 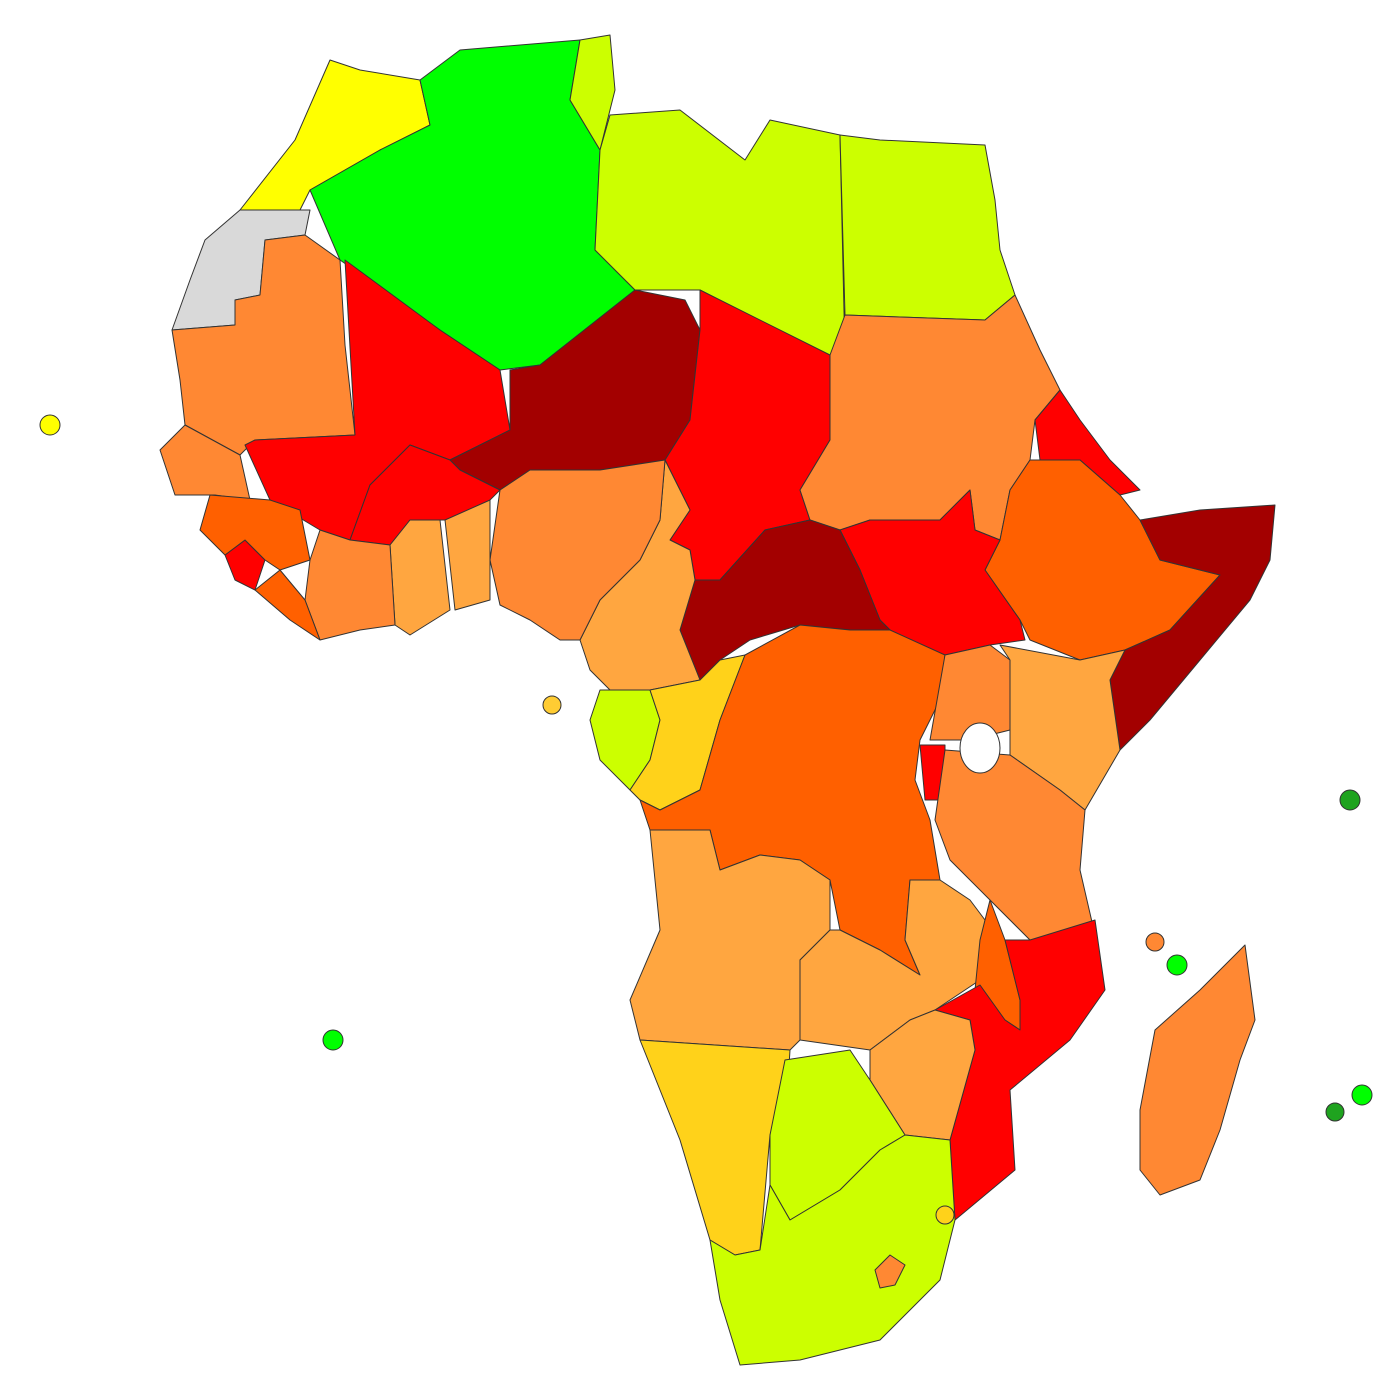 What do you see at coordinates (980, 748) in the screenshot?
I see `lake` at bounding box center [980, 748].